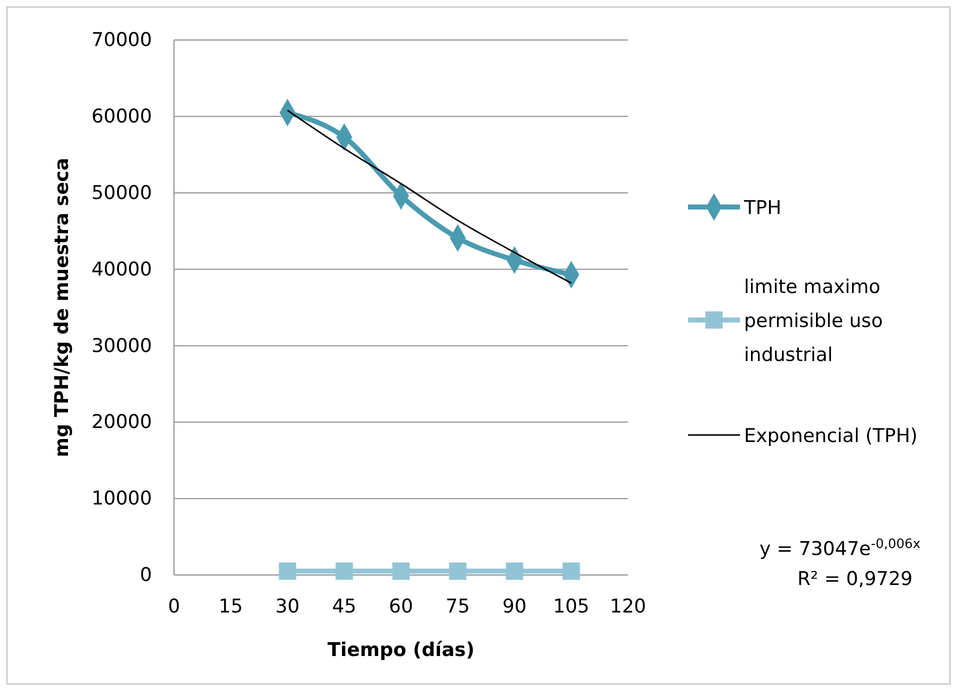 The width and height of the screenshot is (957, 691). What do you see at coordinates (840, 548) in the screenshot?
I see `text: y = 73047e$^{-0,006x}$` at bounding box center [840, 548].